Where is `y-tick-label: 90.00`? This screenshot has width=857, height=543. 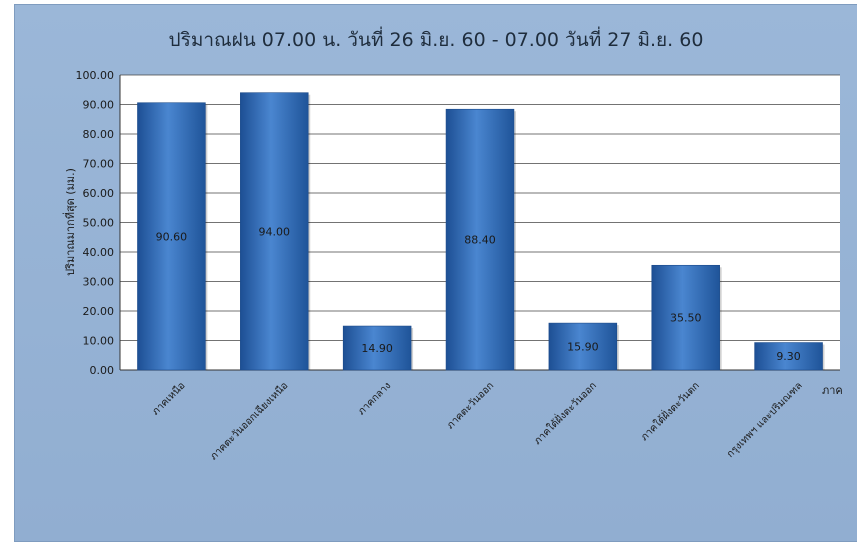 y-tick-label: 90.00 is located at coordinates (99, 105).